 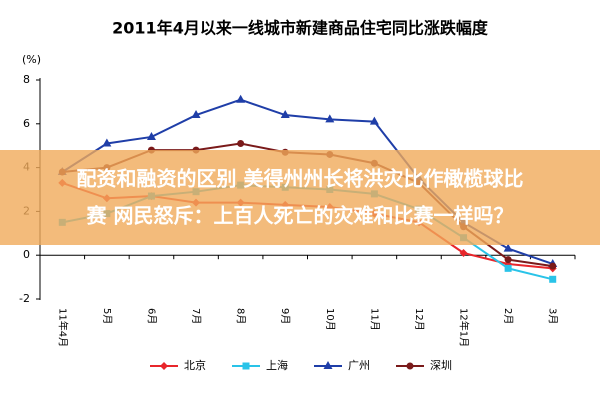 I want to click on x-tick-label: 6月, so click(x=151, y=316).